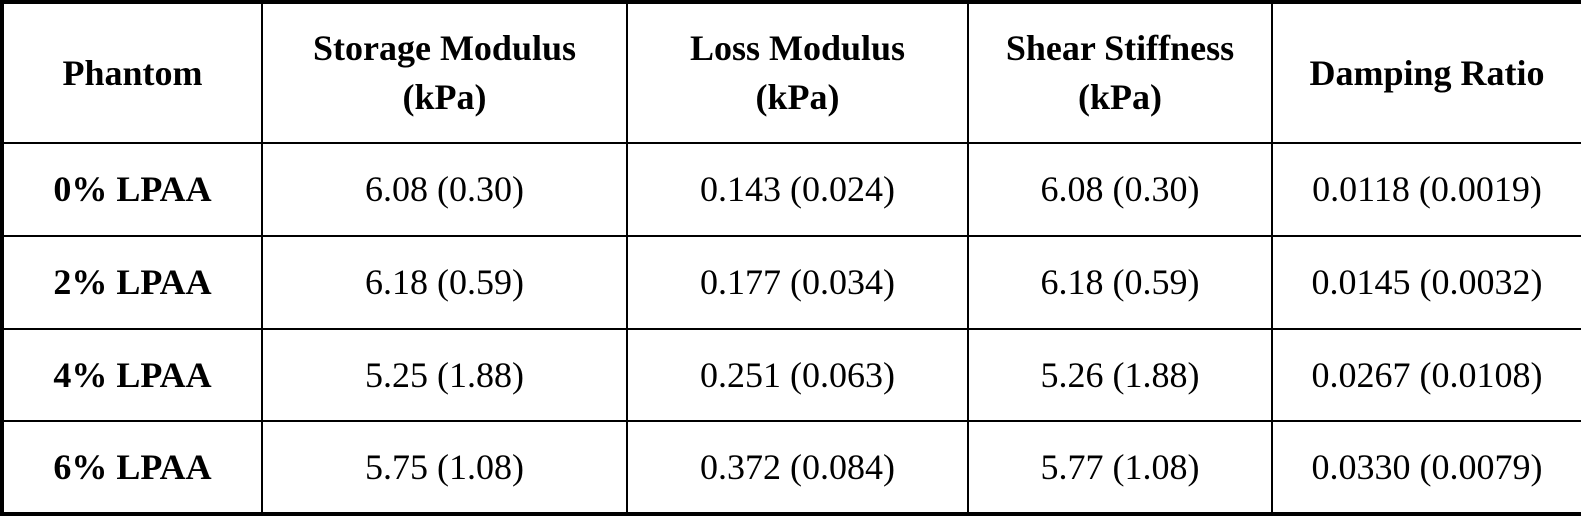 The image size is (1581, 516). I want to click on table-cell-storage-modulus: 6.18 (0.59), so click(444, 282).